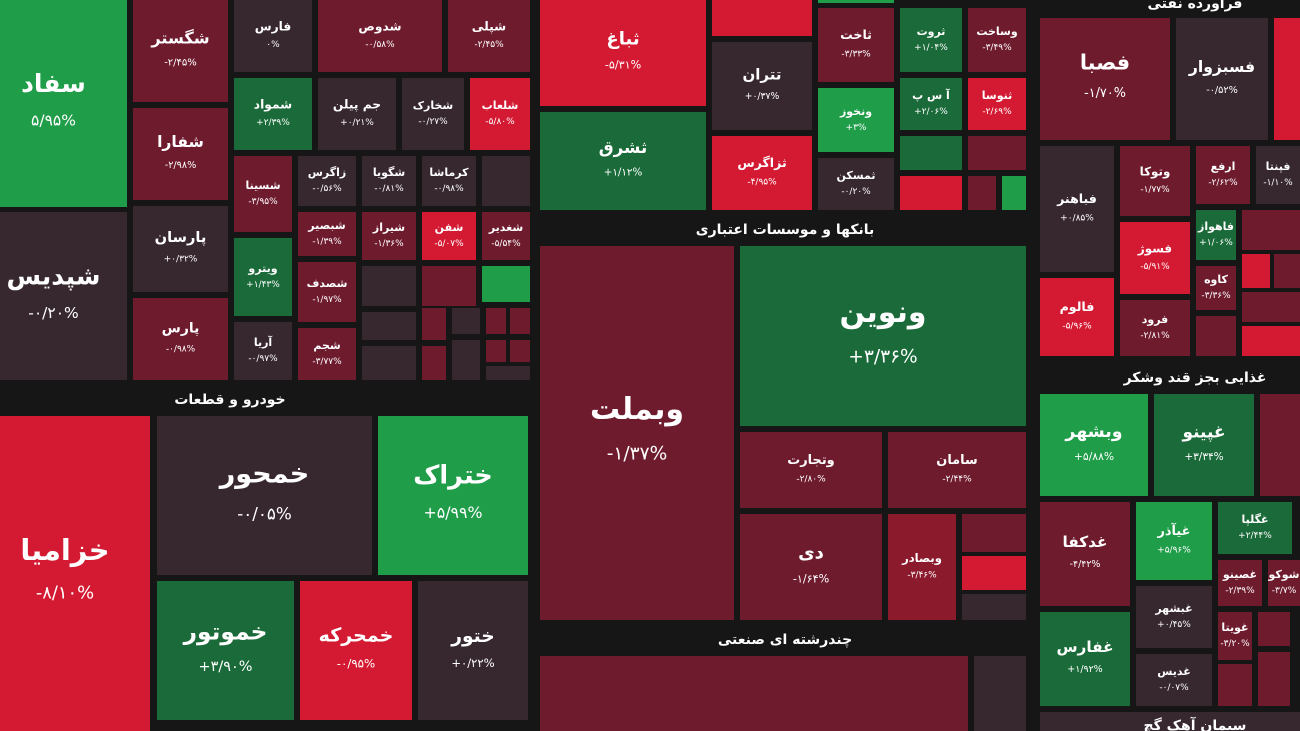 Image resolution: width=1300 pixels, height=731 pixels. Describe the element at coordinates (1155, 172) in the screenshot. I see `tile-name: وتوکا` at that location.